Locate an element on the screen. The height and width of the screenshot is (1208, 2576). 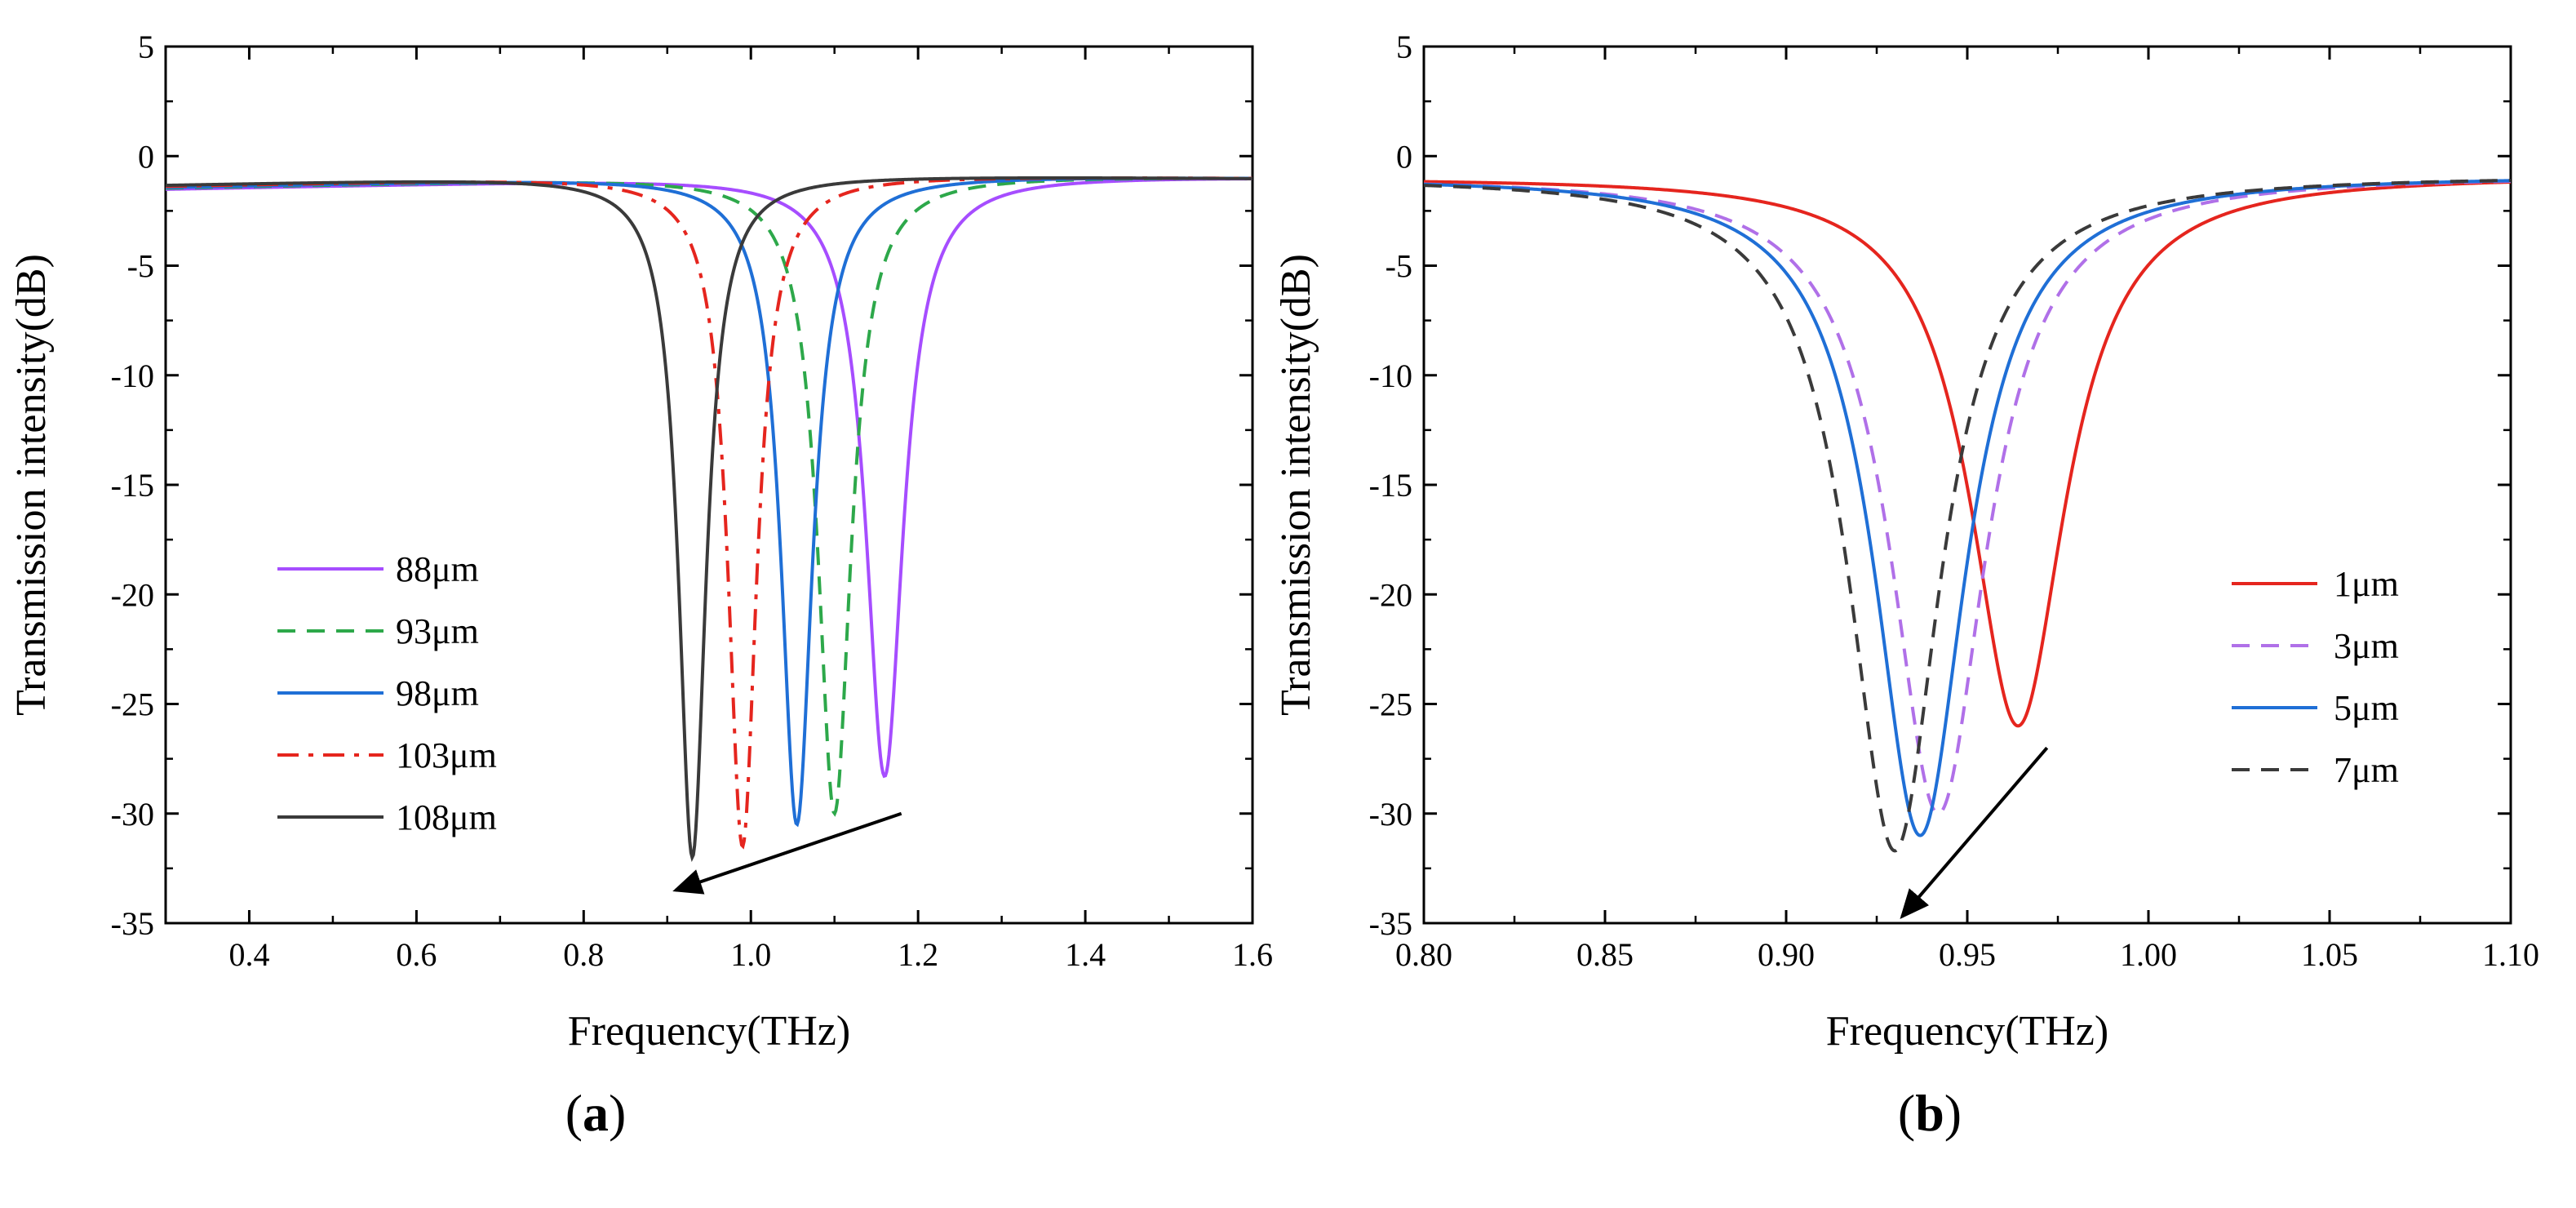
legend-label: 108μm is located at coordinates (446, 817).